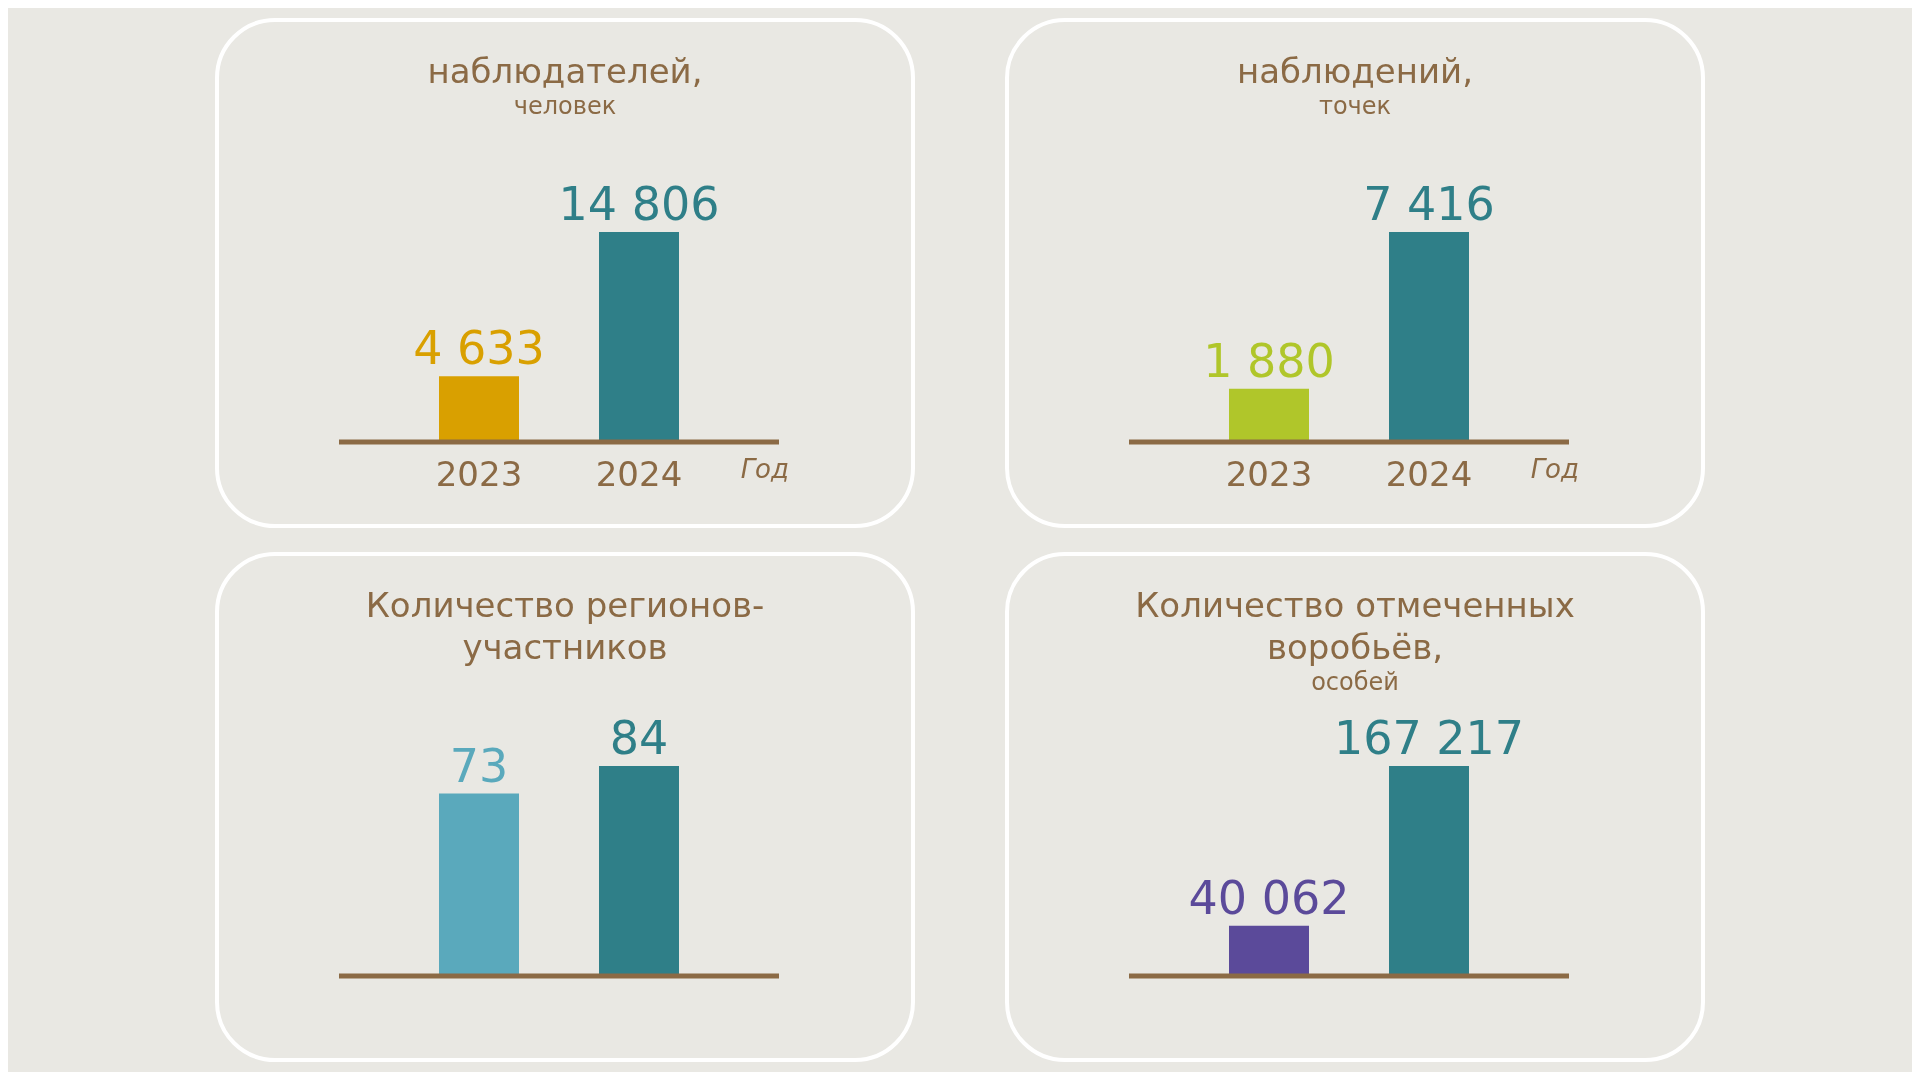 The width and height of the screenshot is (1920, 1080). What do you see at coordinates (565, 106) in the screenshot?
I see `chart-subtitle: человек` at bounding box center [565, 106].